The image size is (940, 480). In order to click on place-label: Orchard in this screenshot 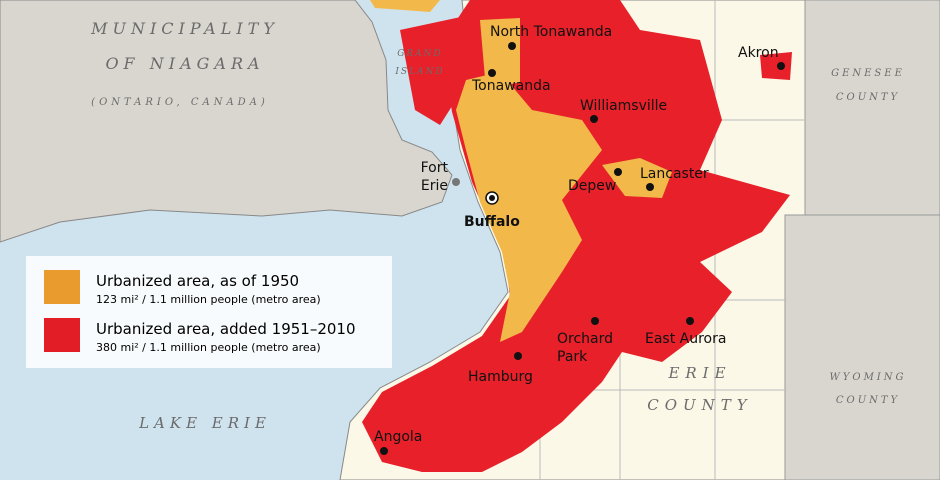, I will do `click(585, 339)`.